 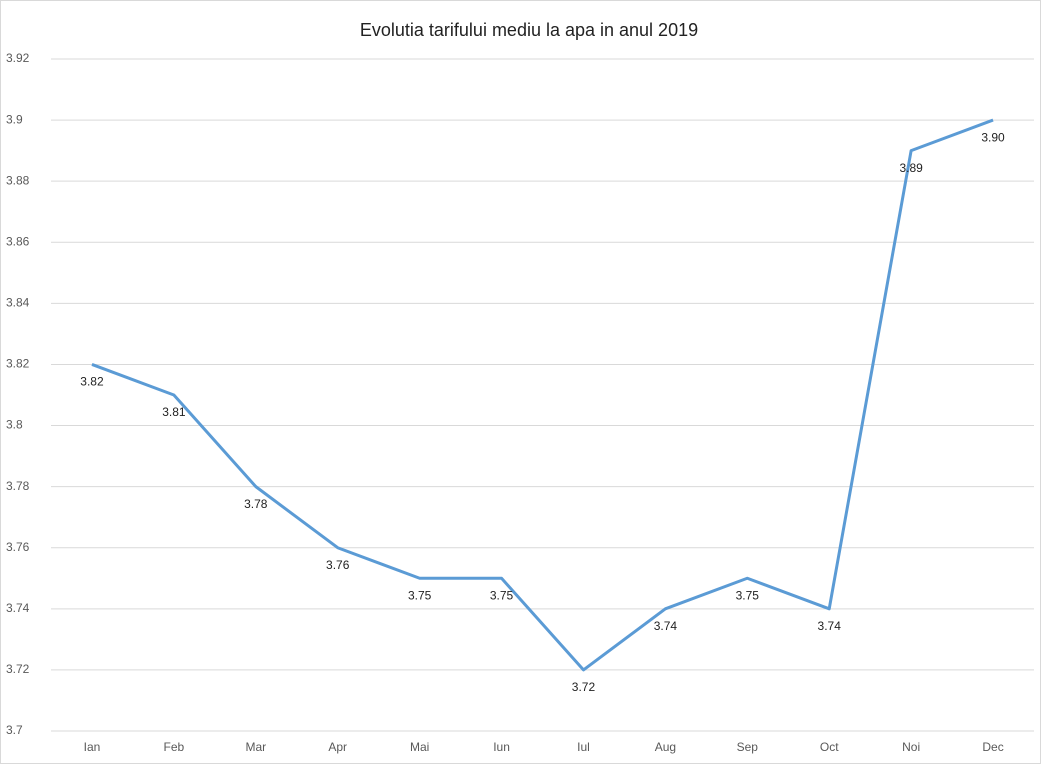 What do you see at coordinates (174, 412) in the screenshot?
I see `data-label: 3.81` at bounding box center [174, 412].